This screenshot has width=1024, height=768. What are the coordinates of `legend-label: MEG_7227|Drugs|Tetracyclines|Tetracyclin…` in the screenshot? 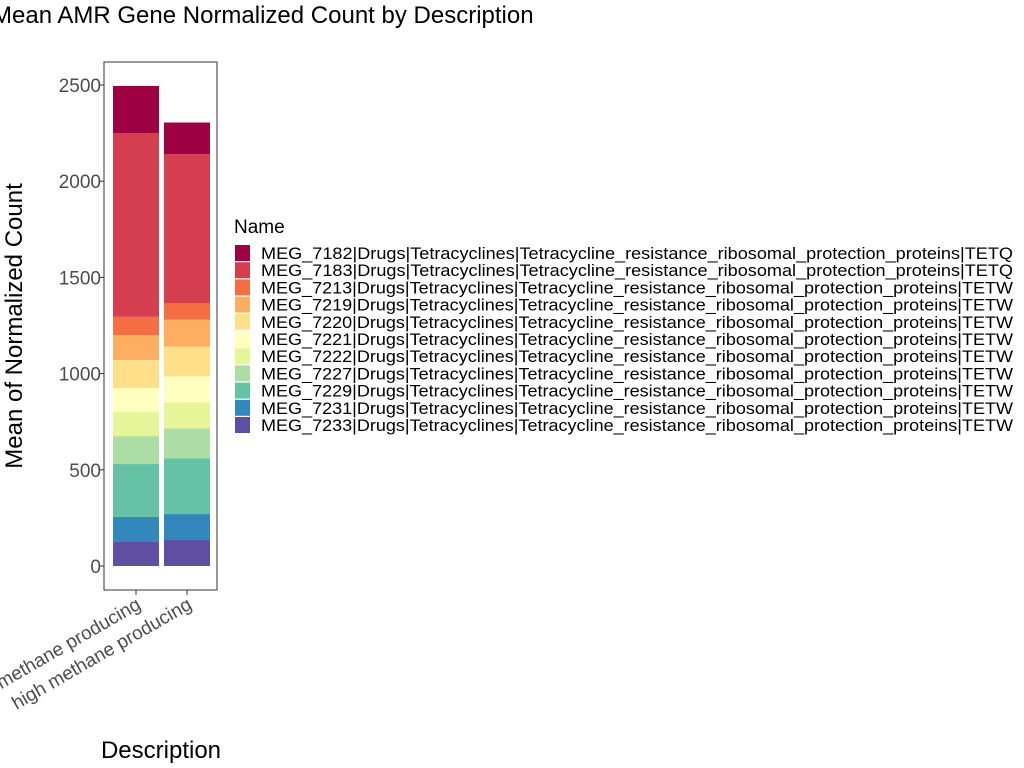 It's located at (637, 373).